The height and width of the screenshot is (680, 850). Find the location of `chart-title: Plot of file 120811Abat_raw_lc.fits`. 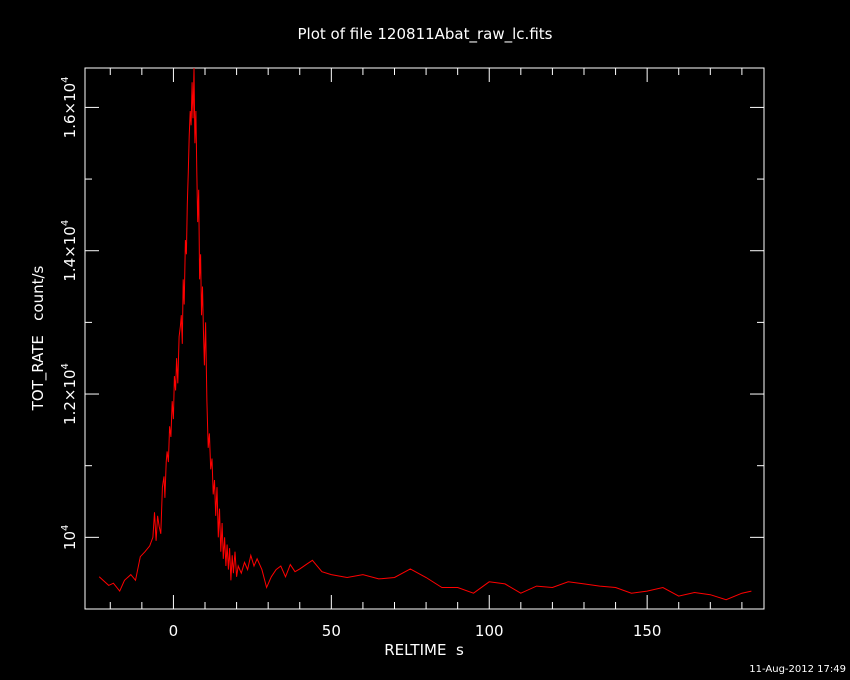

chart-title: Plot of file 120811Abat_raw_lc.fits is located at coordinates (425, 34).